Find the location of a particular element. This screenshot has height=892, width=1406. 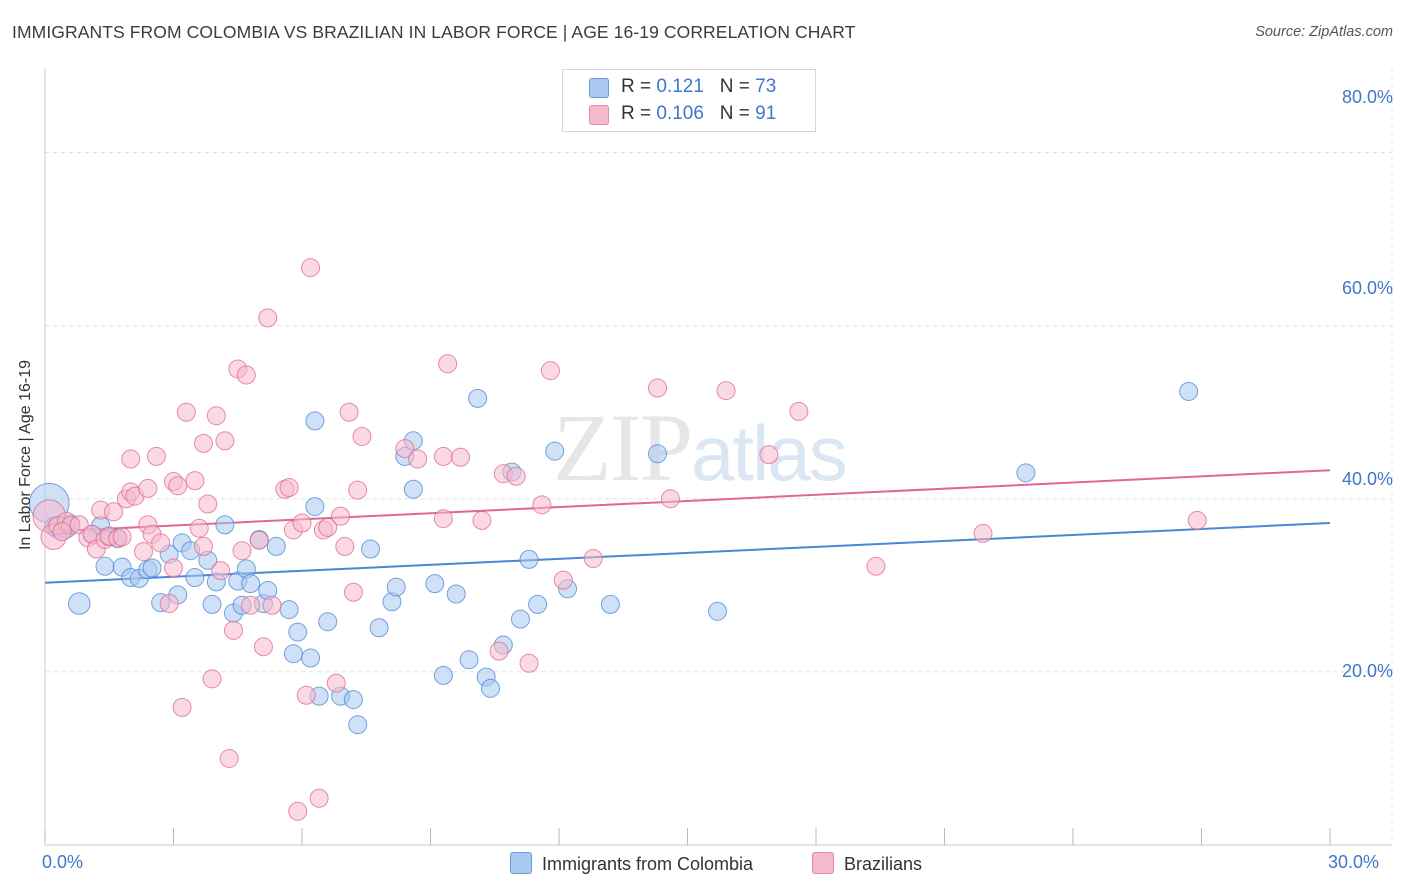

y-tick-label: 20.0% is located at coordinates (1367, 671).